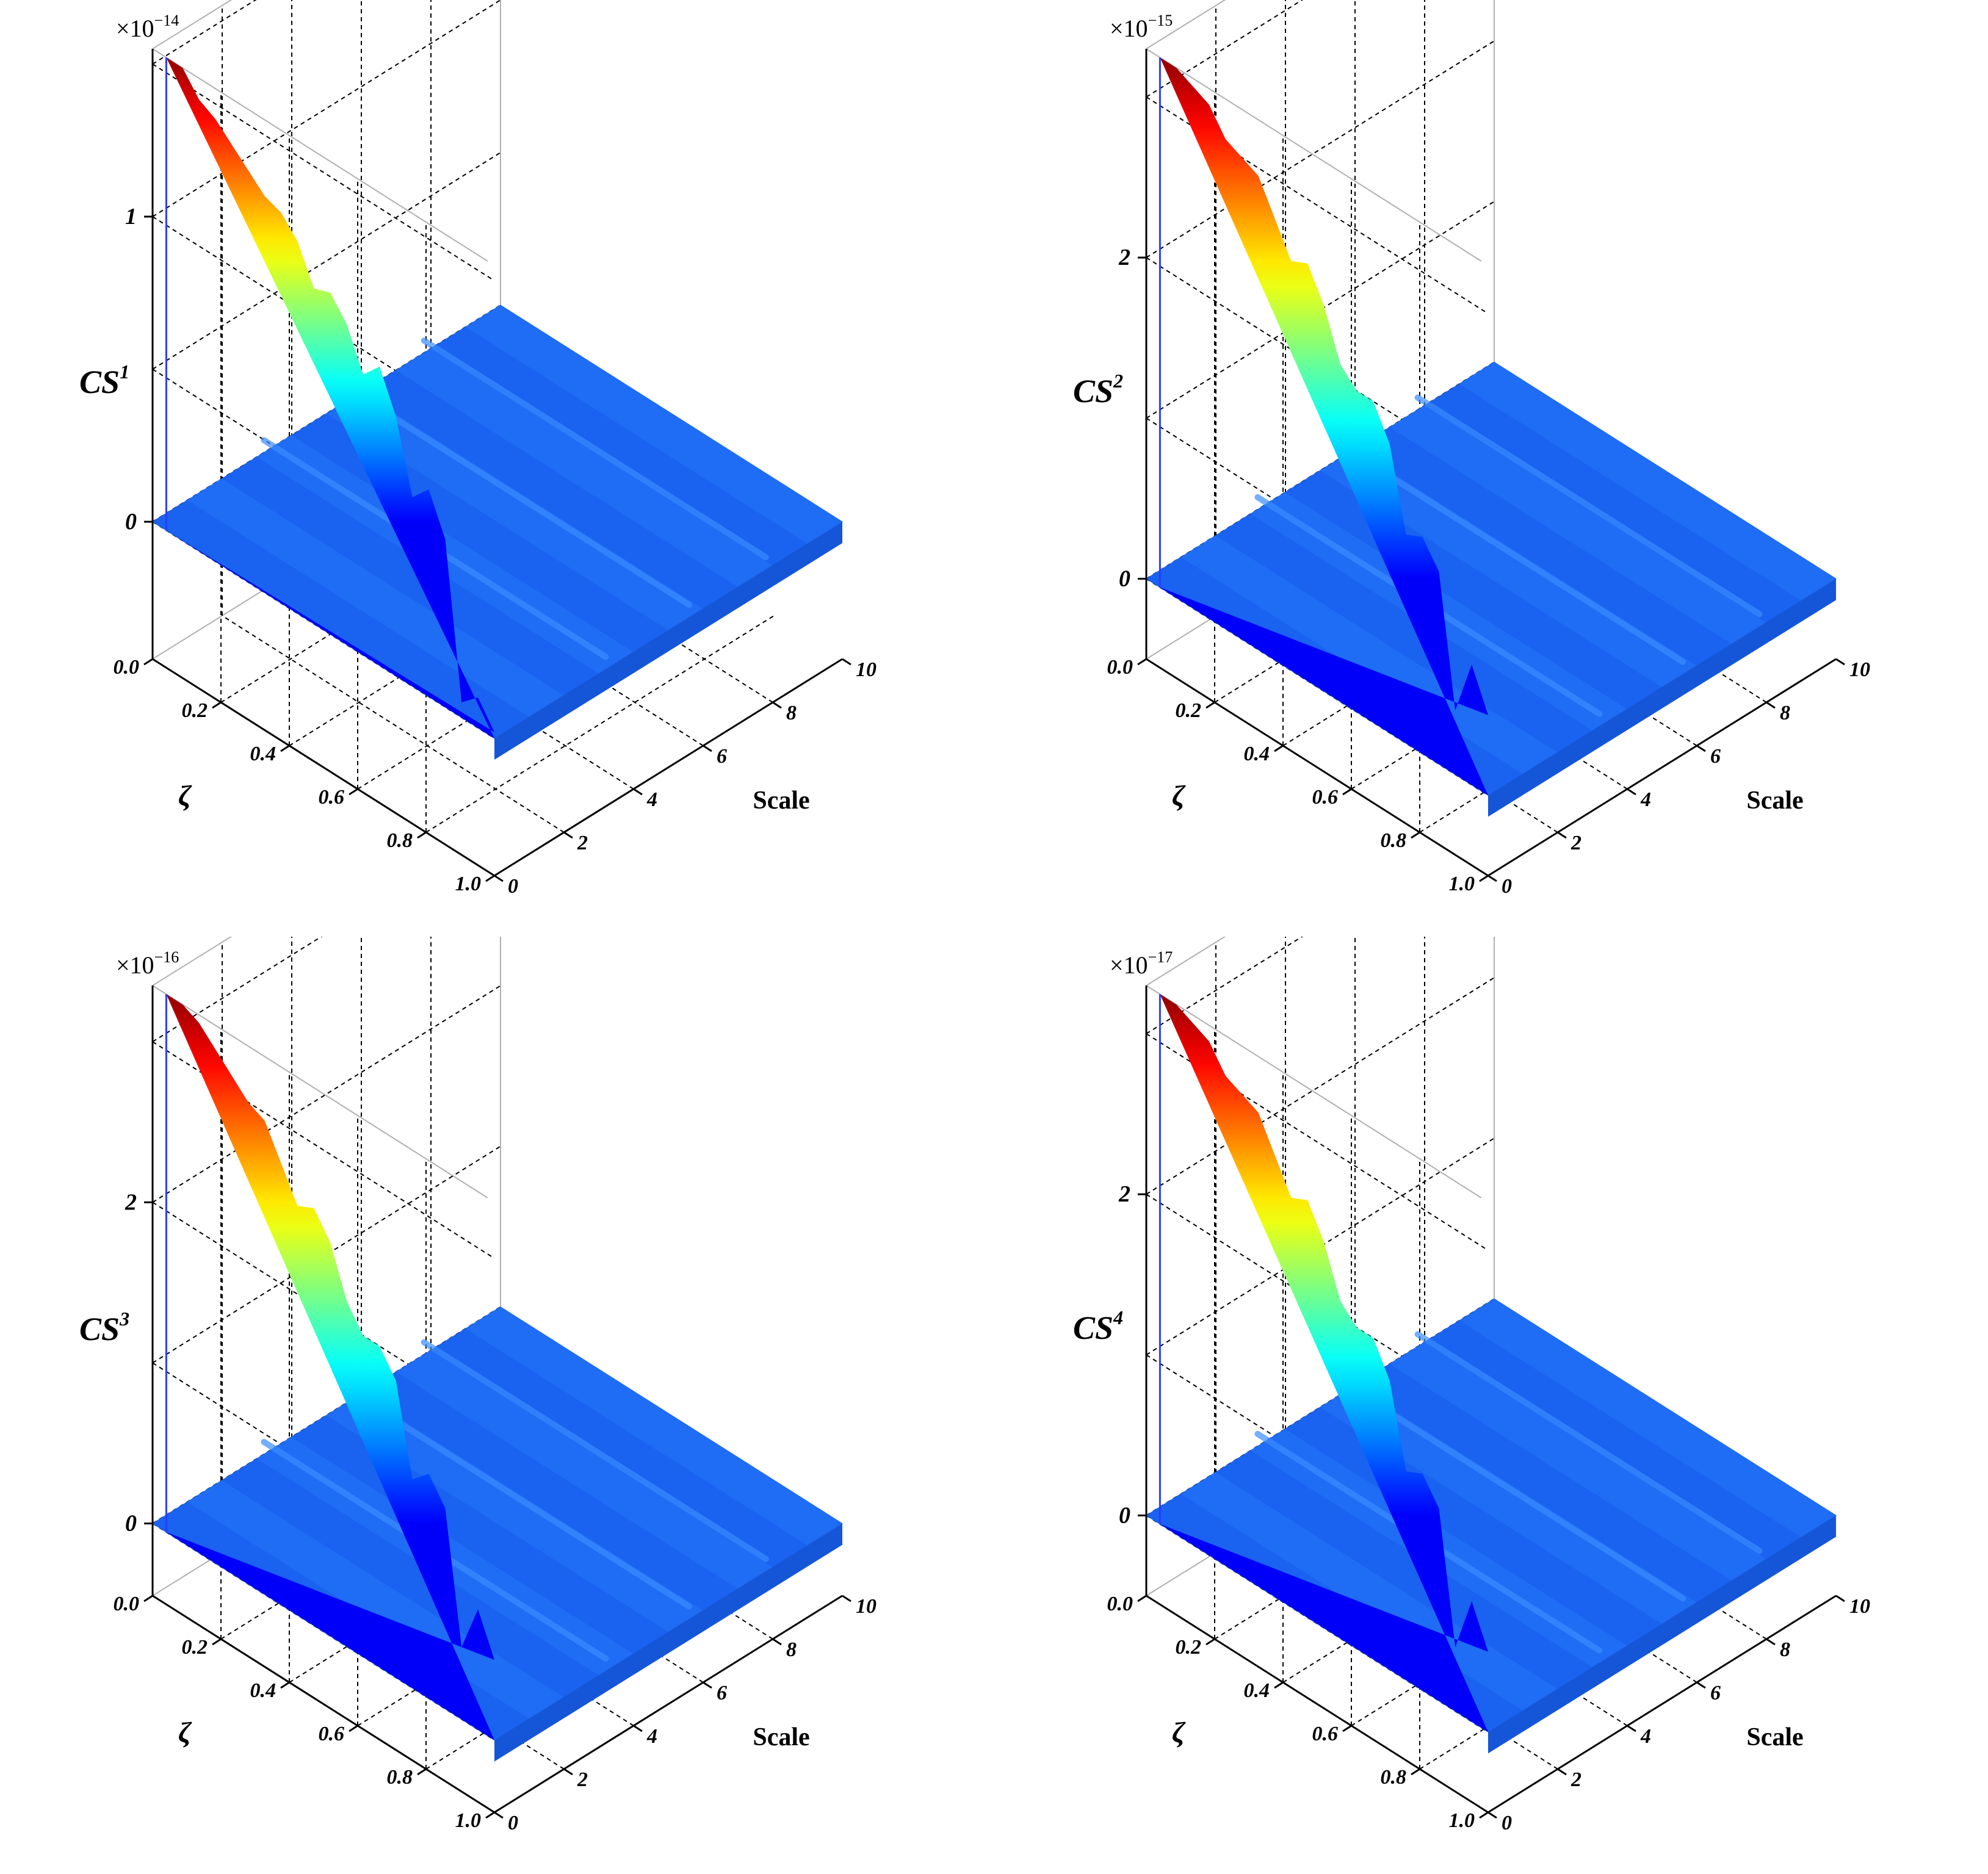  What do you see at coordinates (582, 1779) in the screenshot?
I see `scale-tick-label: 2` at bounding box center [582, 1779].